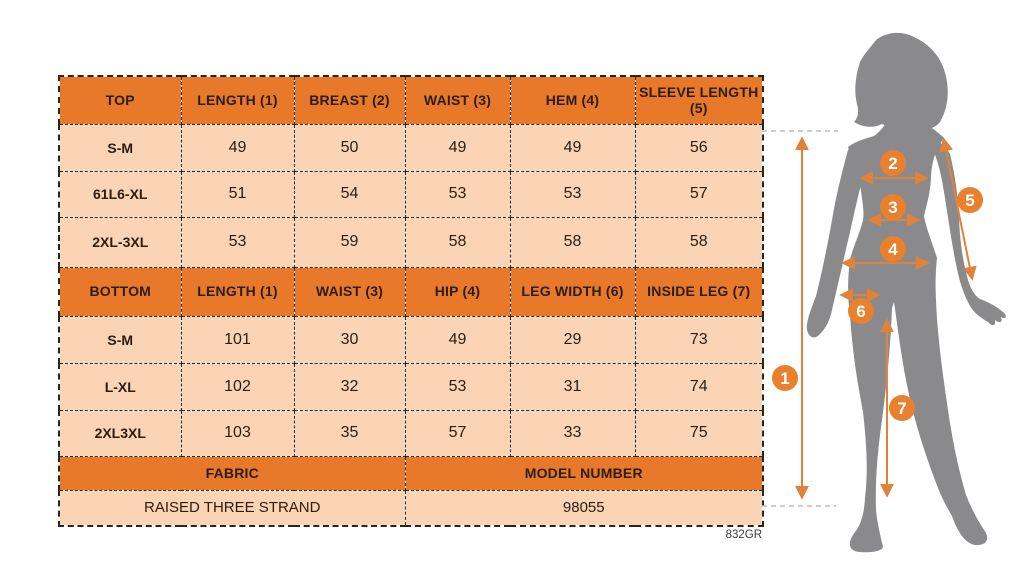  Describe the element at coordinates (232, 508) in the screenshot. I see `fabric-value: RAISED THREE STRAND` at that location.